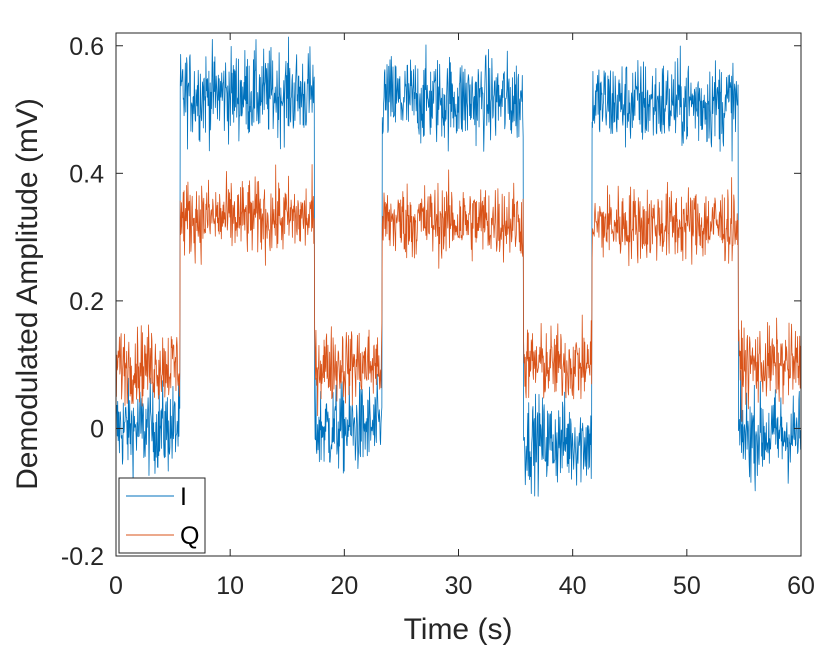  Describe the element at coordinates (82, 557) in the screenshot. I see `y-tick-label: -0.2` at that location.